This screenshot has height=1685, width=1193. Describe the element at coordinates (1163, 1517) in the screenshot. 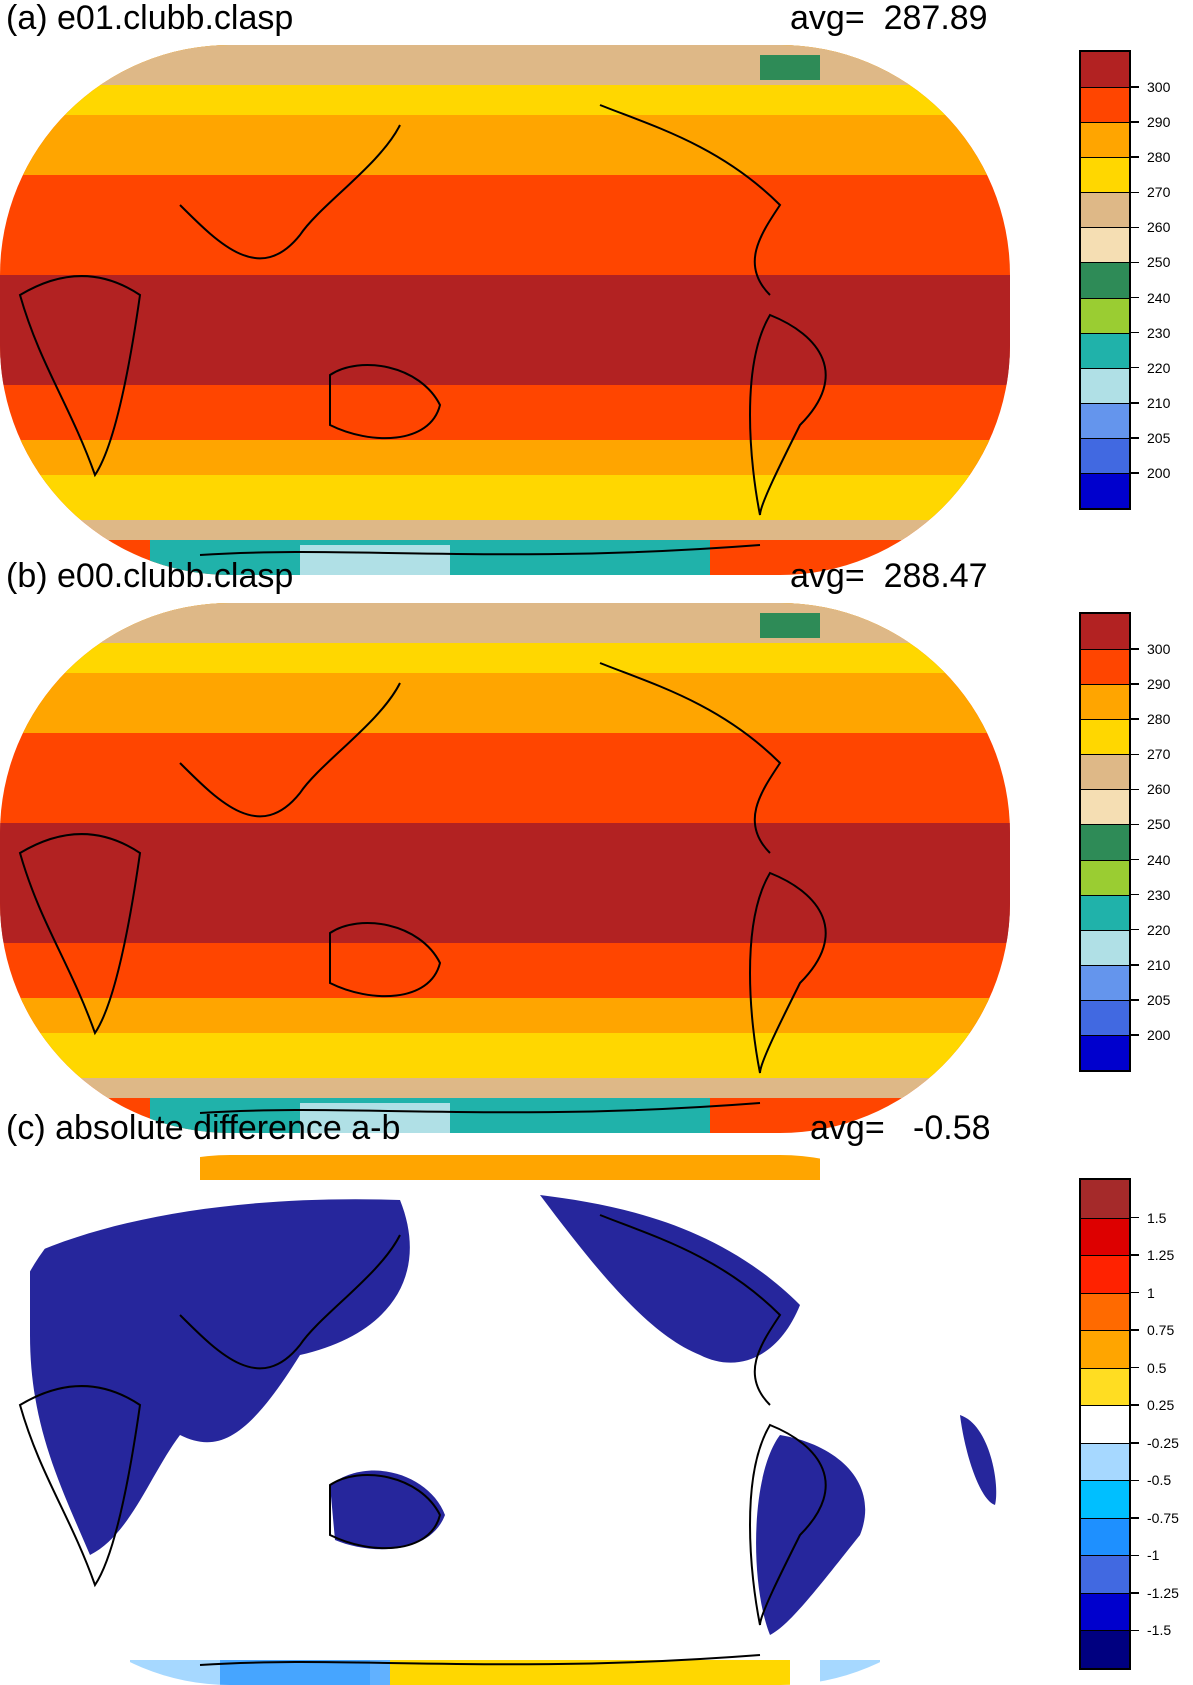

I see `colorbar-tick-label: -0.75` at that location.